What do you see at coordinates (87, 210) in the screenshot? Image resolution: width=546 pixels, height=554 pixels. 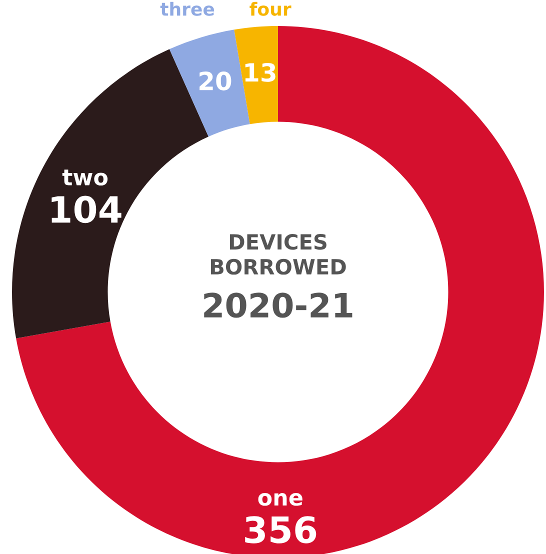 I see `data-label: 104` at bounding box center [87, 210].